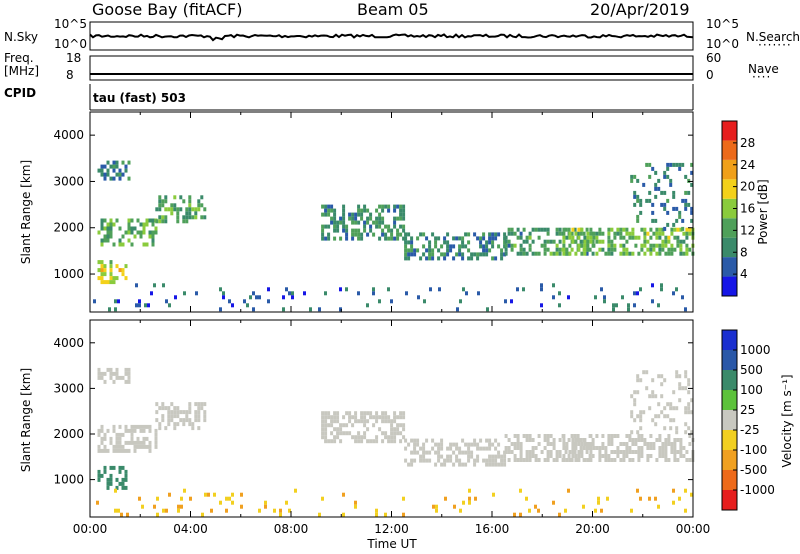  Describe the element at coordinates (729, 247) in the screenshot. I see `power-colorbar-segment` at that location.